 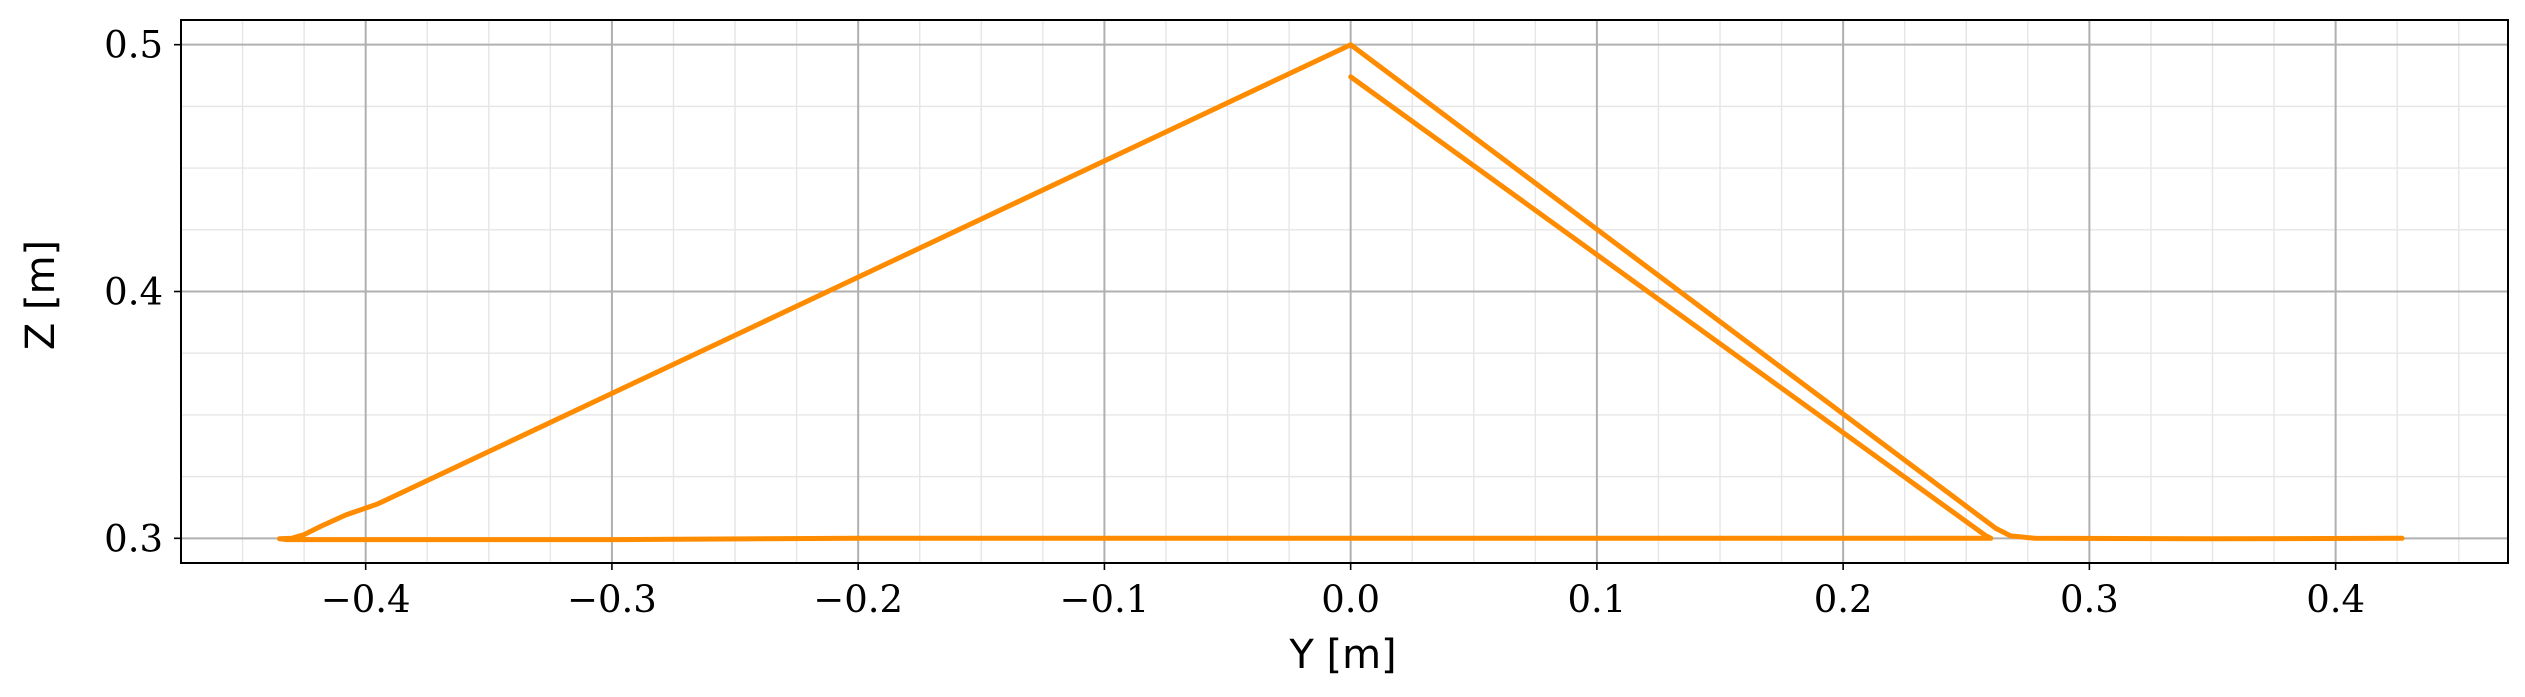 I want to click on y-axis-ticks: 0.3 0.4 0.5, so click(x=142, y=292).